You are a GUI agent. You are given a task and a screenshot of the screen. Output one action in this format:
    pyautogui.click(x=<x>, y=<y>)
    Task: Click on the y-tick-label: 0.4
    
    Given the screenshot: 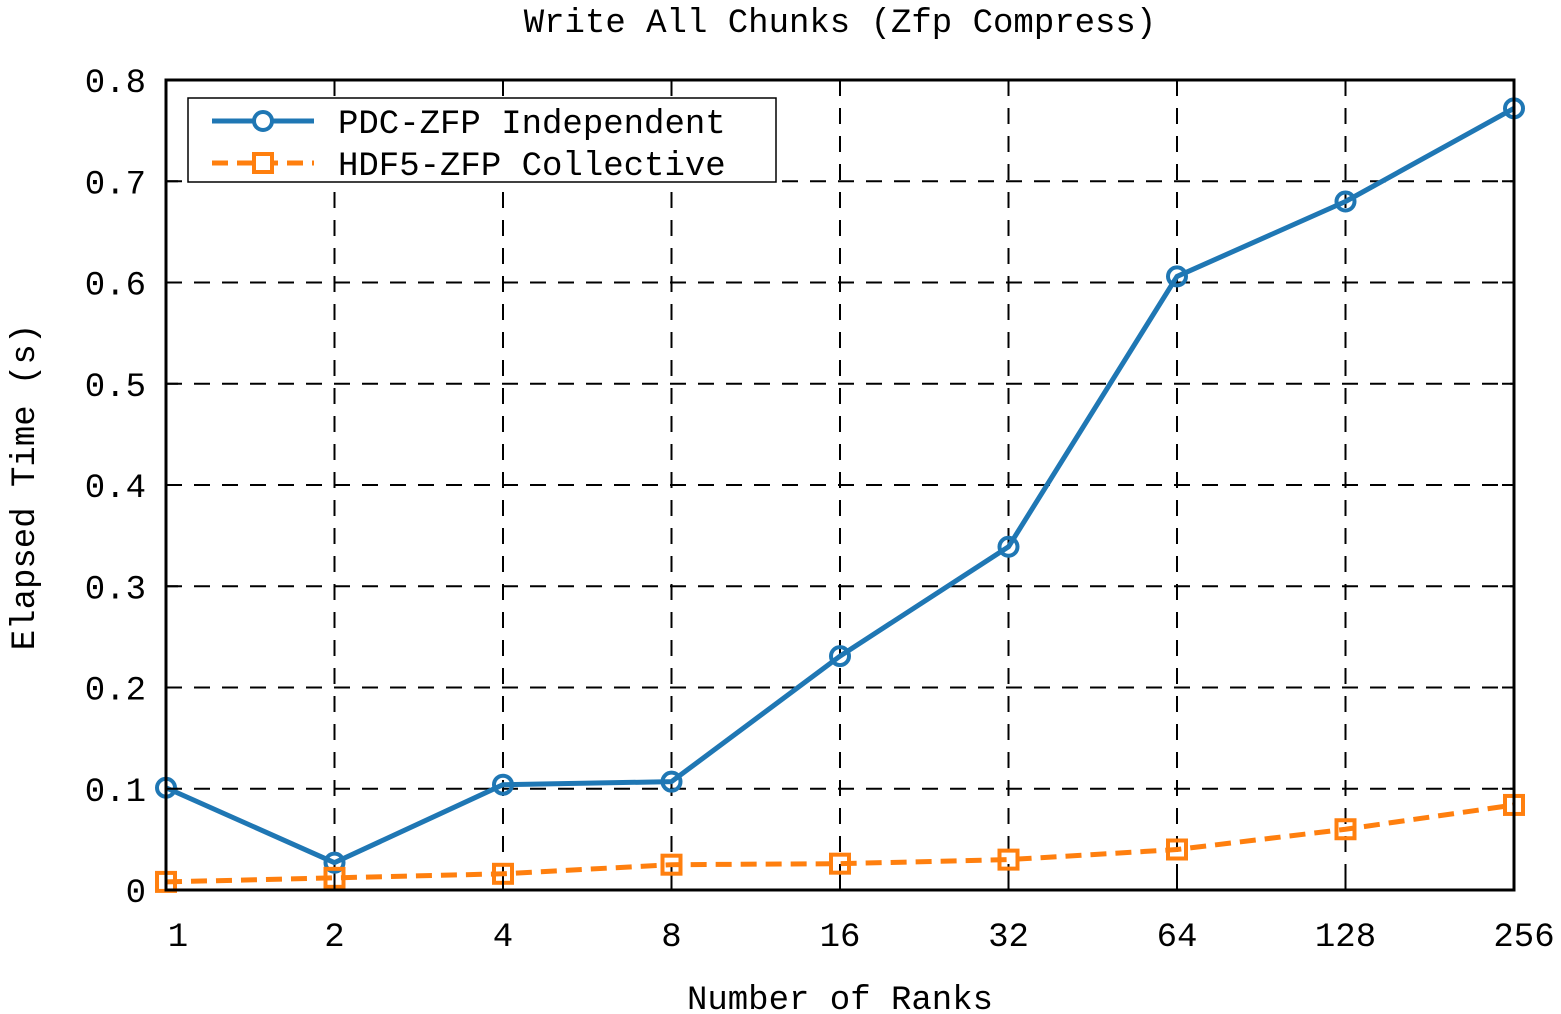 What is the action you would take?
    pyautogui.click(x=115, y=489)
    